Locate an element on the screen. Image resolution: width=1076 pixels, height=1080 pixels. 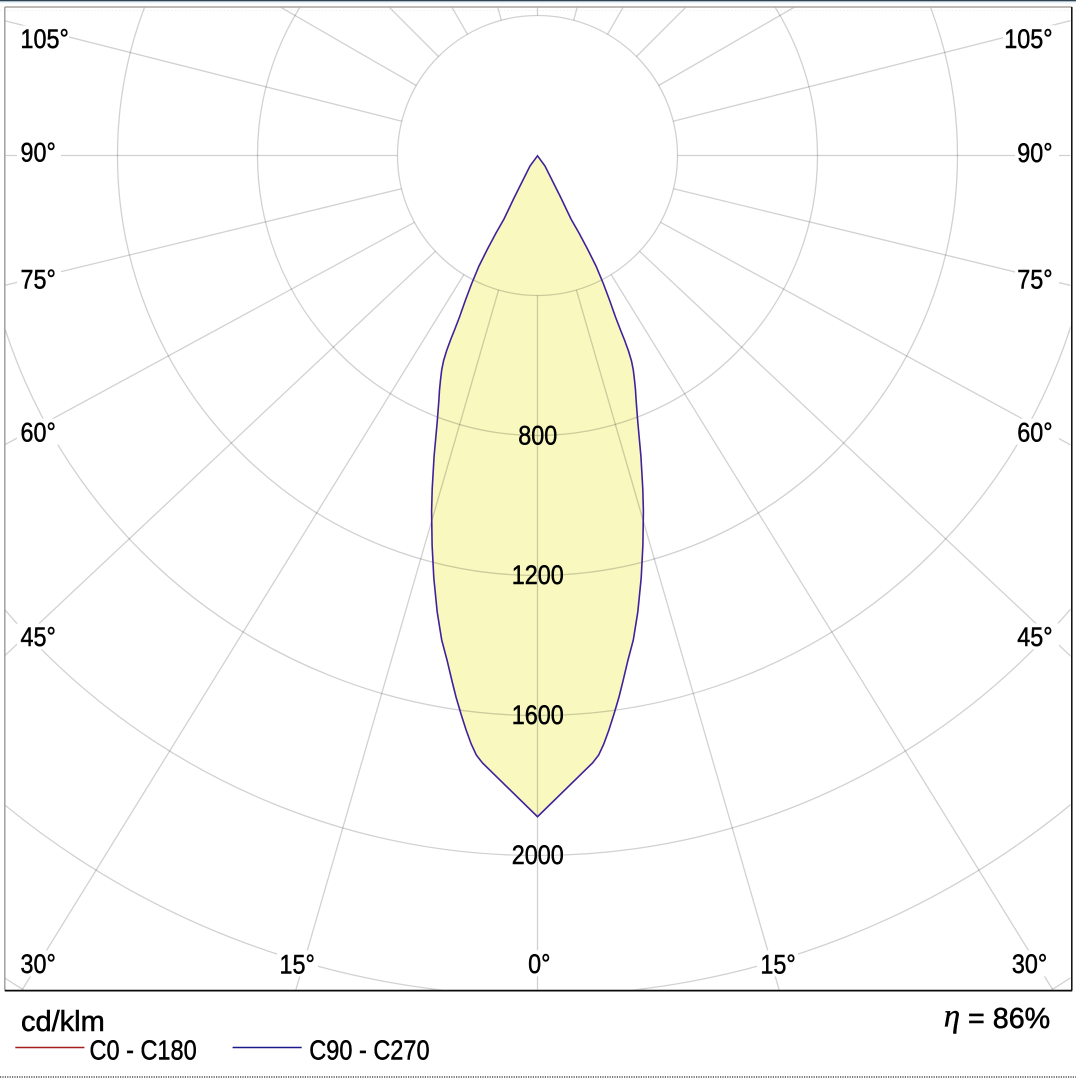
svg-text: C90 - C270 is located at coordinates (369, 1051).